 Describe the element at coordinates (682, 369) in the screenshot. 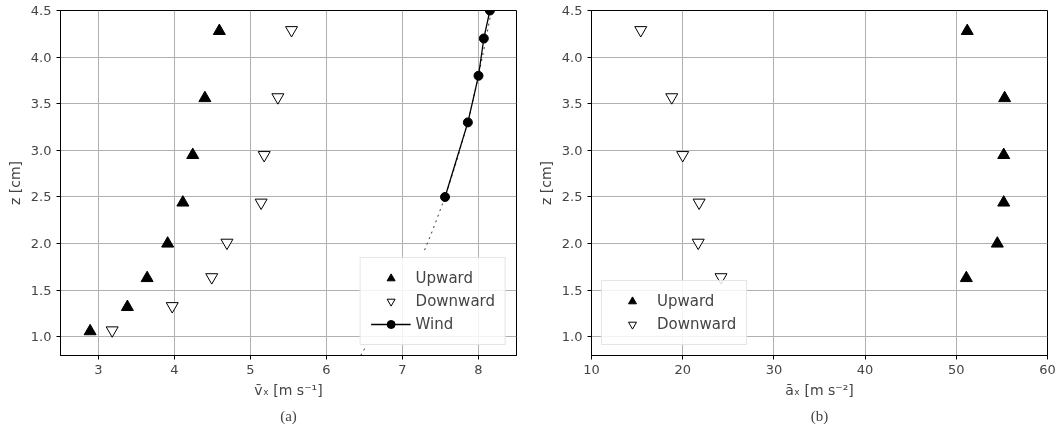

I see `x-tick-label: 20` at that location.